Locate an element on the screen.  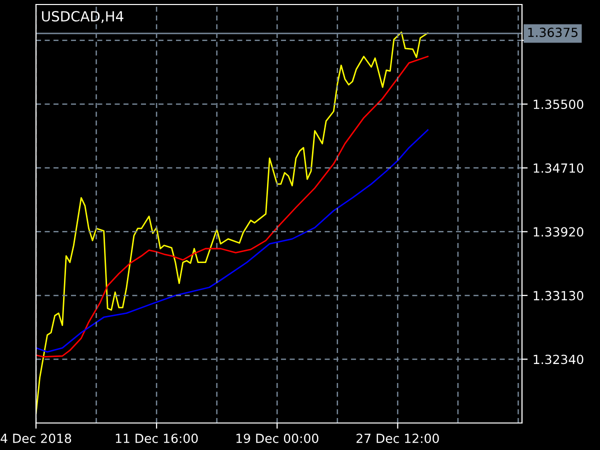
y-tick-label: 1.34710 is located at coordinates (559, 168).